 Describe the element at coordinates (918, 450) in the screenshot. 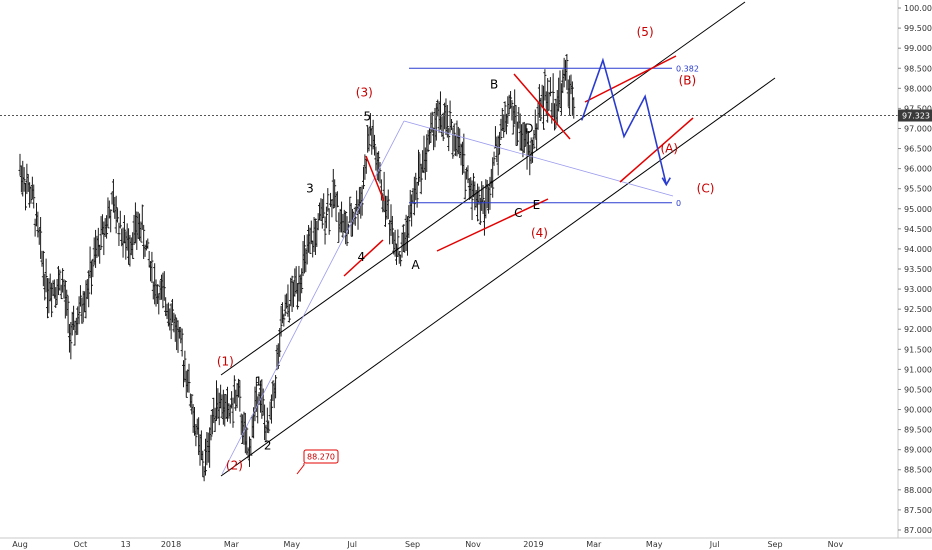

I see `y-tick-label: 89.000` at that location.